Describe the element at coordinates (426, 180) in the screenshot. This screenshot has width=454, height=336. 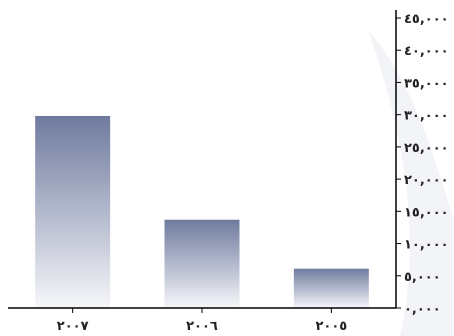
I see `y-tick-label: ٢٠,٠٠٠` at that location.